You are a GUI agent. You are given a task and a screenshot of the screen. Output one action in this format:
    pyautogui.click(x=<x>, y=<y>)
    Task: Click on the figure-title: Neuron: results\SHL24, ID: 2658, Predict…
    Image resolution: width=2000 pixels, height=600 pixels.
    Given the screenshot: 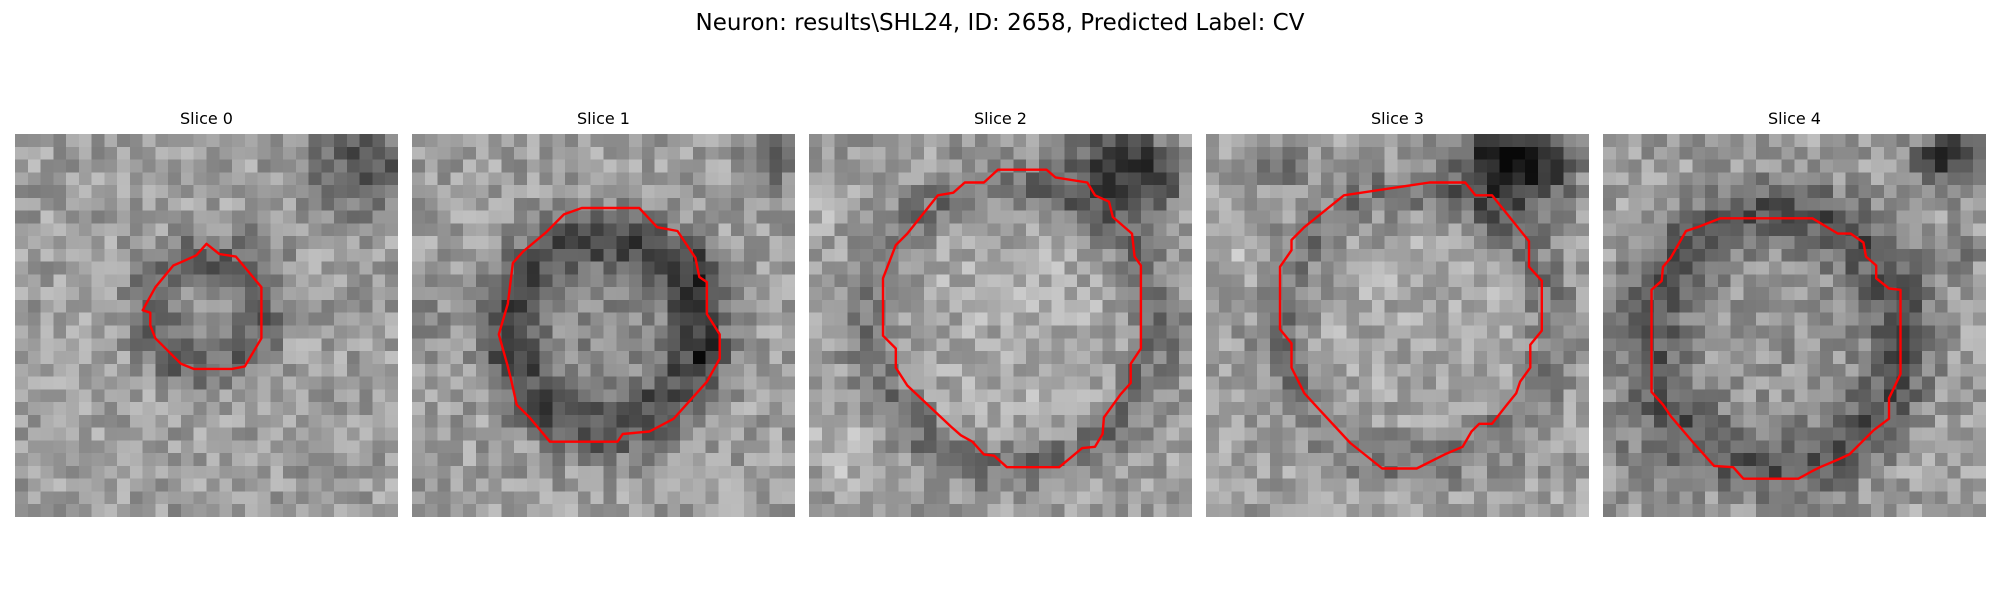 What is the action you would take?
    pyautogui.click(x=1000, y=23)
    